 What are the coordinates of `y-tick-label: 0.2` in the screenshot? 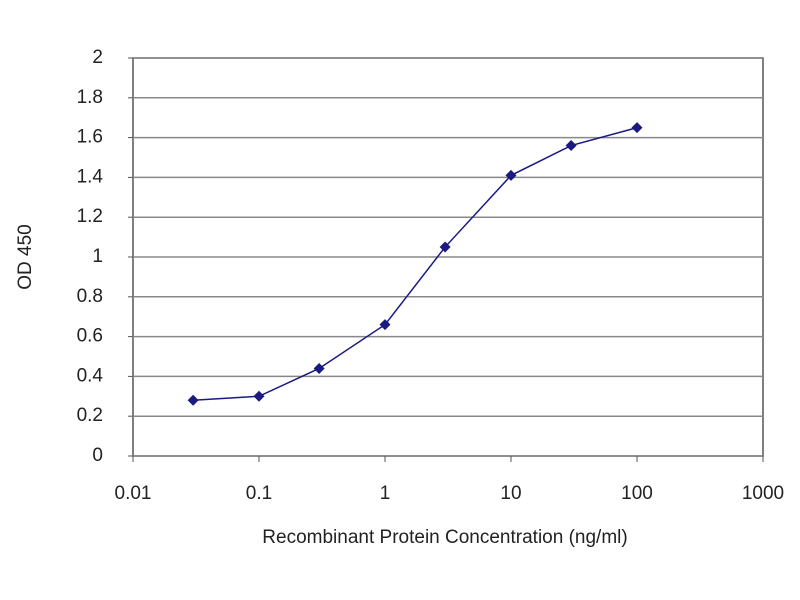 It's located at (90, 415).